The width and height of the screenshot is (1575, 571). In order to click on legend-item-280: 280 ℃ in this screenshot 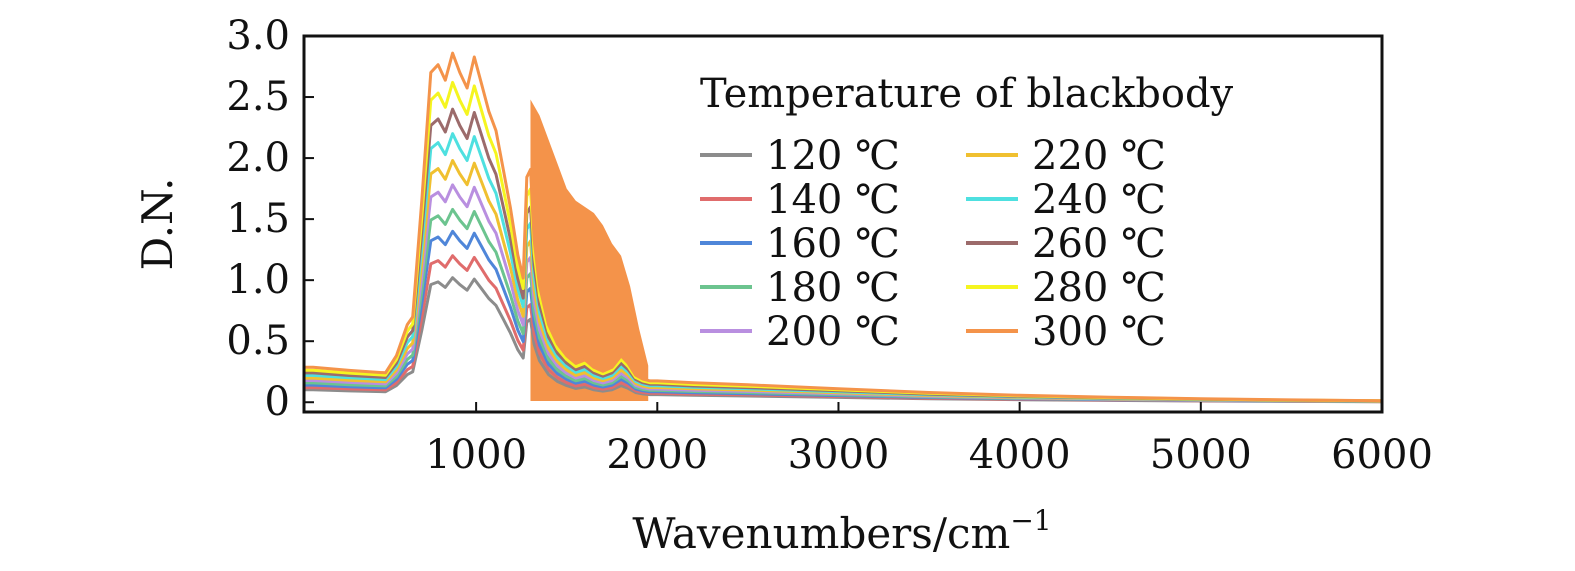, I will do `click(1066, 288)`.